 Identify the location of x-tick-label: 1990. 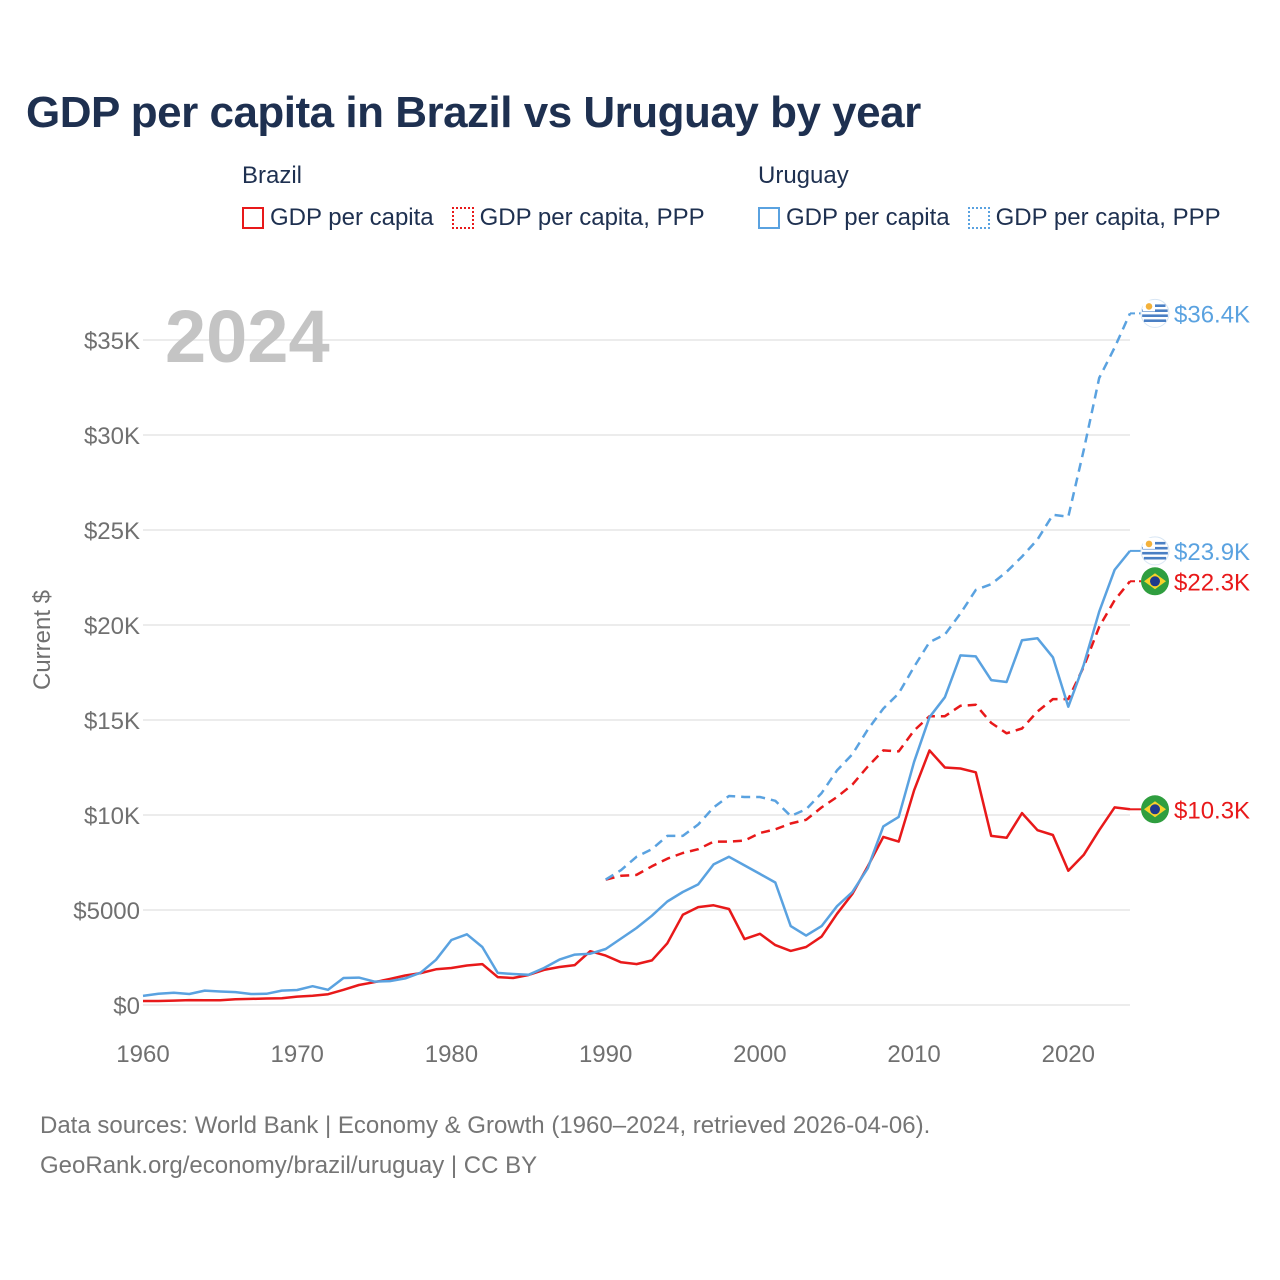
(605, 1054).